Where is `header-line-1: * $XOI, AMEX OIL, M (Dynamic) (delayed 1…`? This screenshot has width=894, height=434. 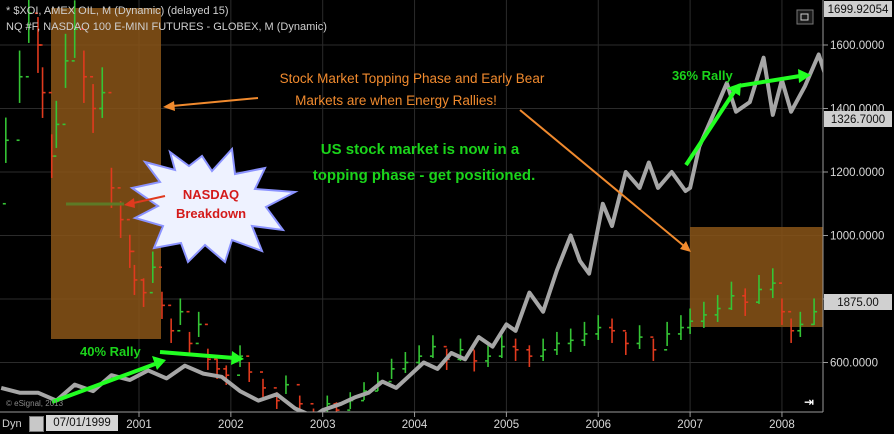
header-line-1: * $XOI, AMEX OIL, M (Dynamic) (delayed 1… is located at coordinates (117, 11).